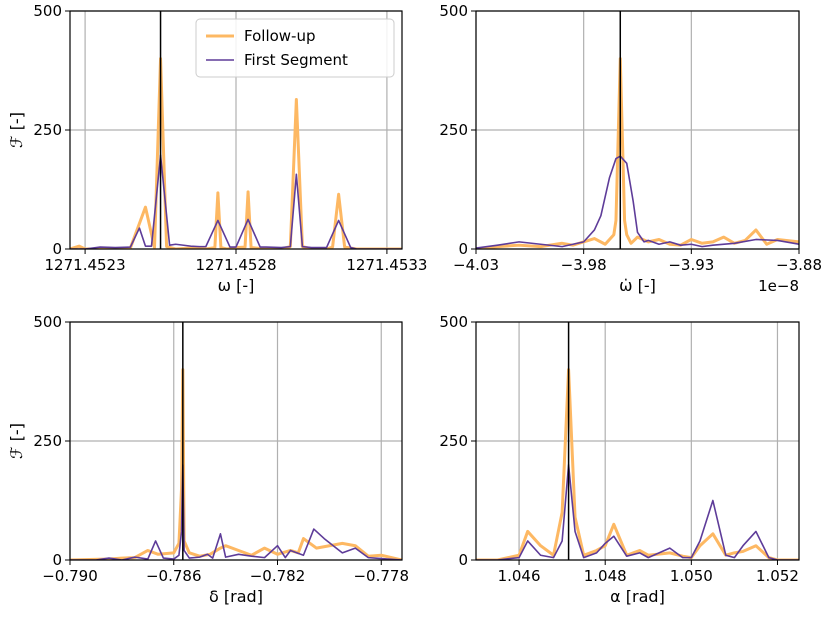 This screenshot has width=830, height=623. I want to click on x-tick-label: −3.88, so click(799, 265).